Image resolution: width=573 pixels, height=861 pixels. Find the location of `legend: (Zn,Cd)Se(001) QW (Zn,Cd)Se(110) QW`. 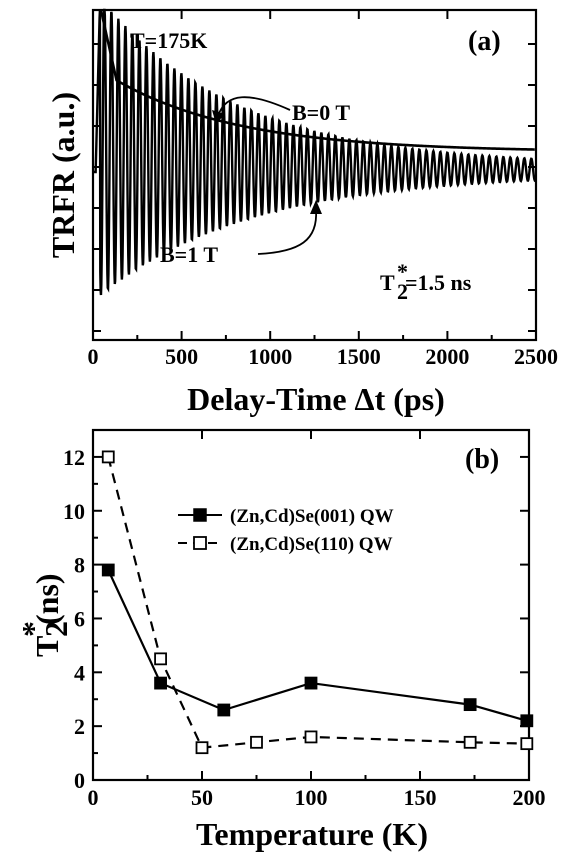

legend: (Zn,Cd)Se(001) QW (Zn,Cd)Se(110) QW is located at coordinates (286, 530).